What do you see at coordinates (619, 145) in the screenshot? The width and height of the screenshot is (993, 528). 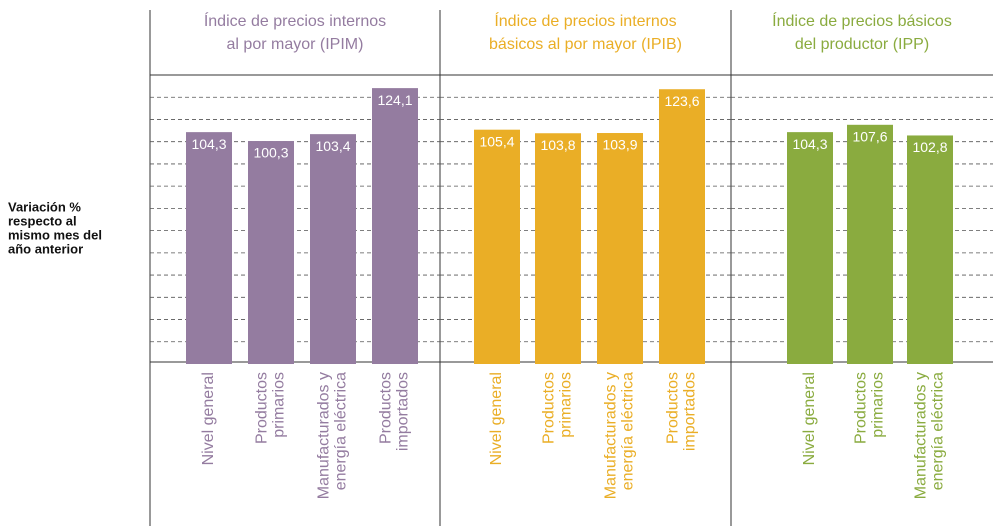 I see `value-label: 103,9` at bounding box center [619, 145].